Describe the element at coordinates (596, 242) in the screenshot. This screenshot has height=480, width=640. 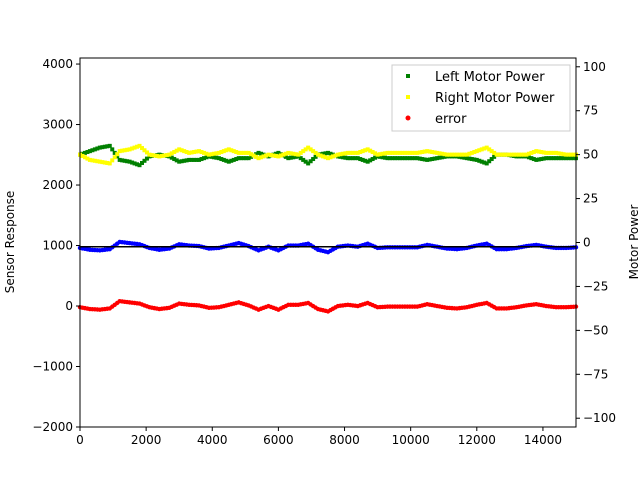
I see `y-axis-right: −100 −75 −50 −25 0 25 50 75 100` at that location.